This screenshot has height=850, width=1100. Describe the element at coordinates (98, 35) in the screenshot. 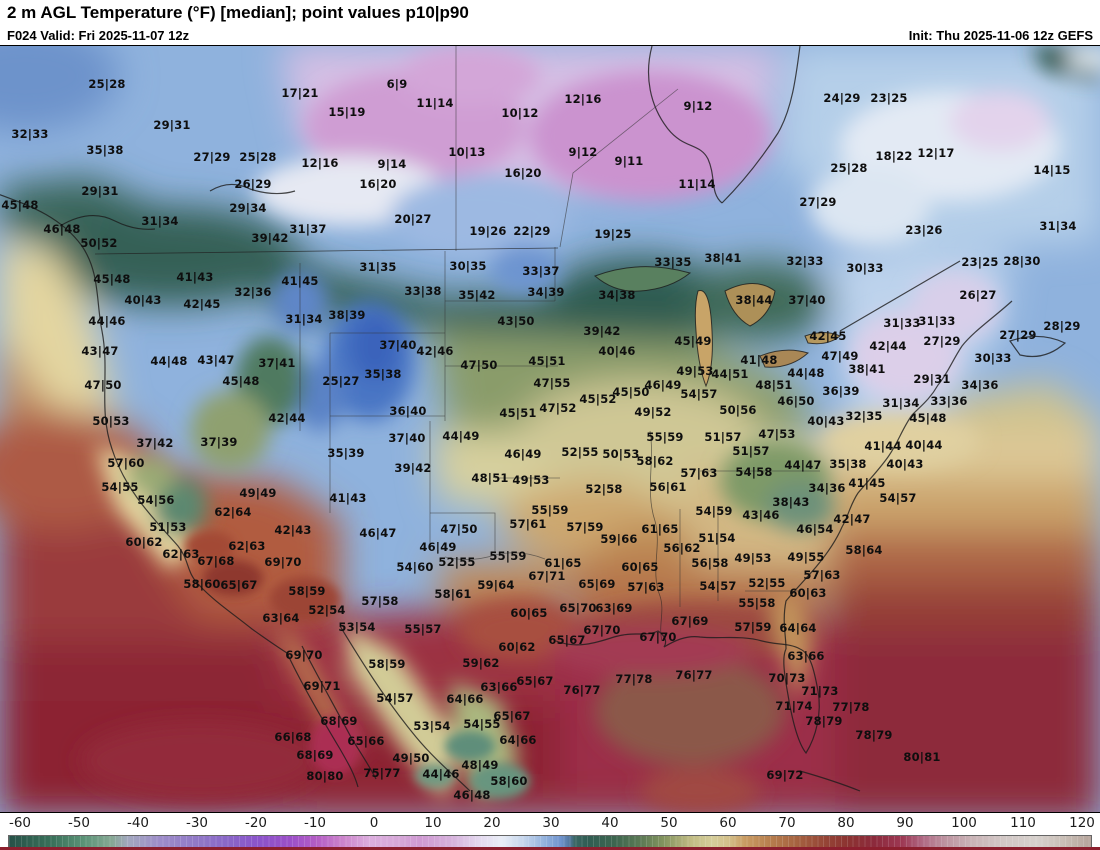

I see `valid-time-text: F024 Valid: Fri 2025-11-07 12z` at that location.